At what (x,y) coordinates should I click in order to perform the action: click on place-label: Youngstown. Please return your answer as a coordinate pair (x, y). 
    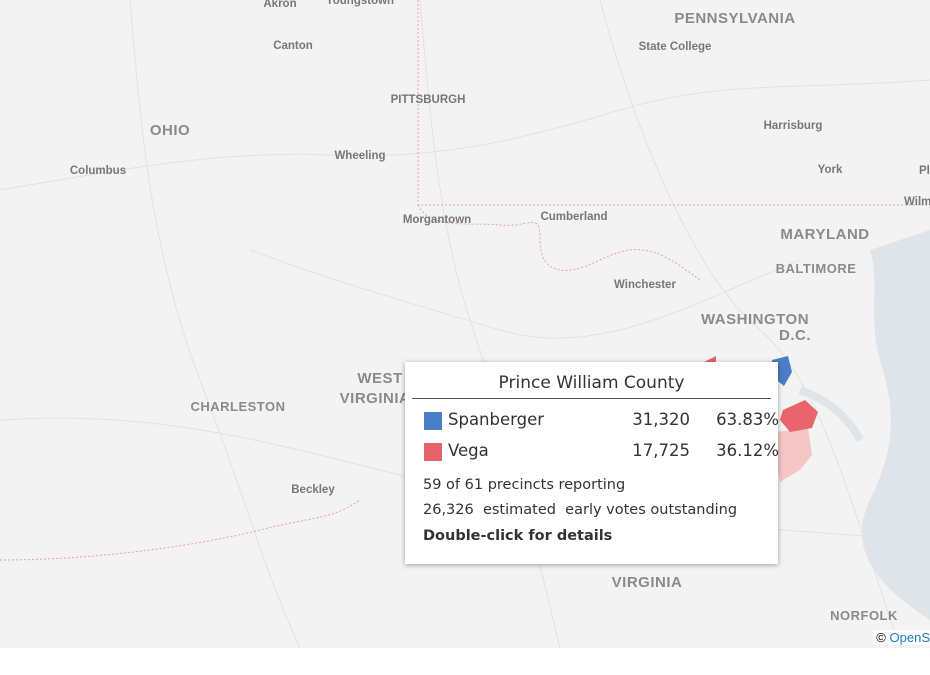
    Looking at the image, I should click on (360, 3).